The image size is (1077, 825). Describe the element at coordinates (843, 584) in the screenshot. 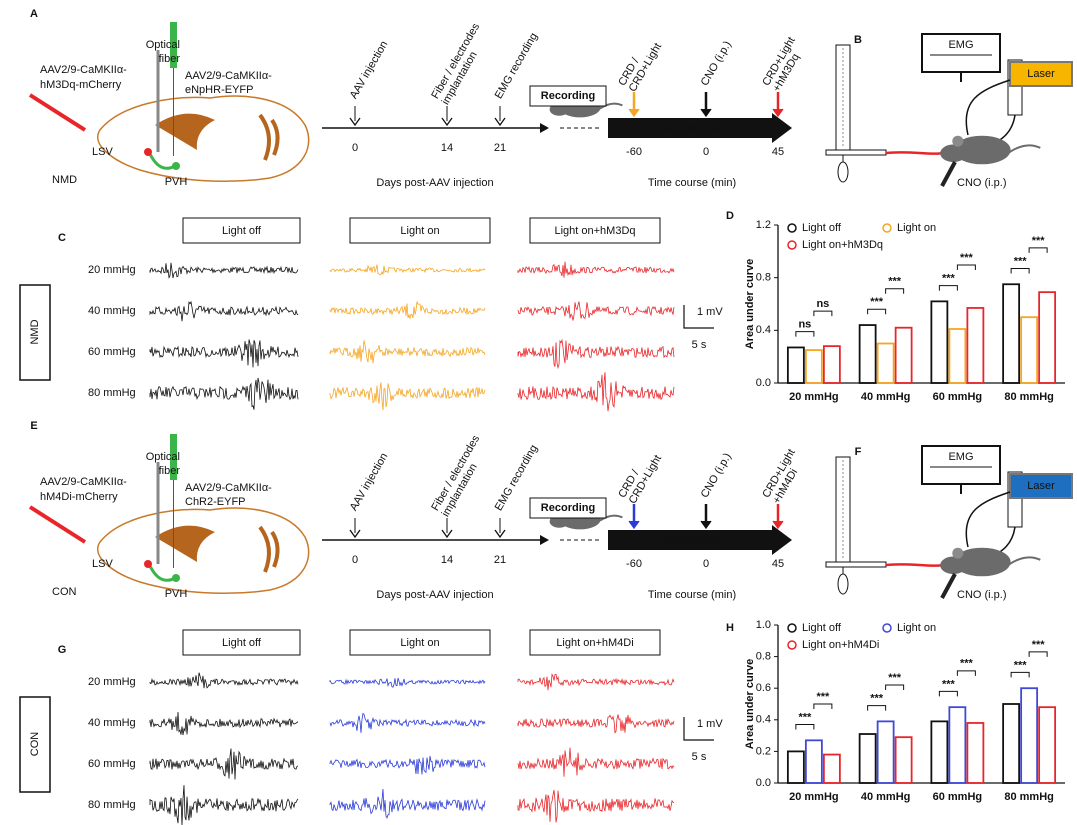

I see `balloon` at that location.